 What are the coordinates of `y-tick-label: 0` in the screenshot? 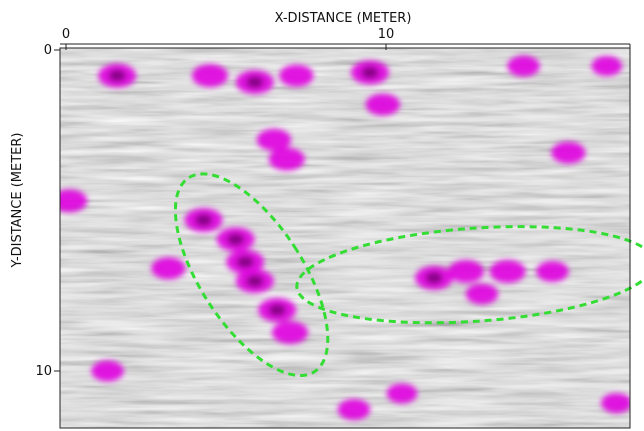 It's located at (48, 50).